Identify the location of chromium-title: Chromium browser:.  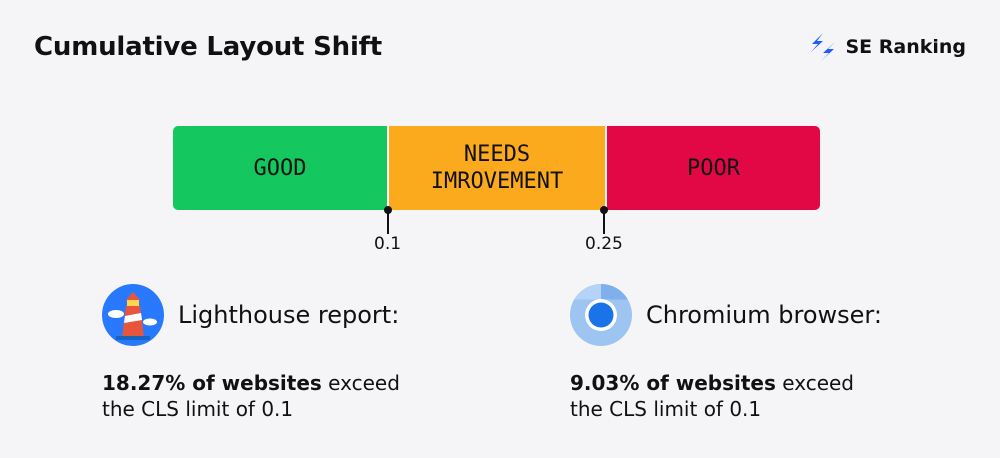
(764, 315).